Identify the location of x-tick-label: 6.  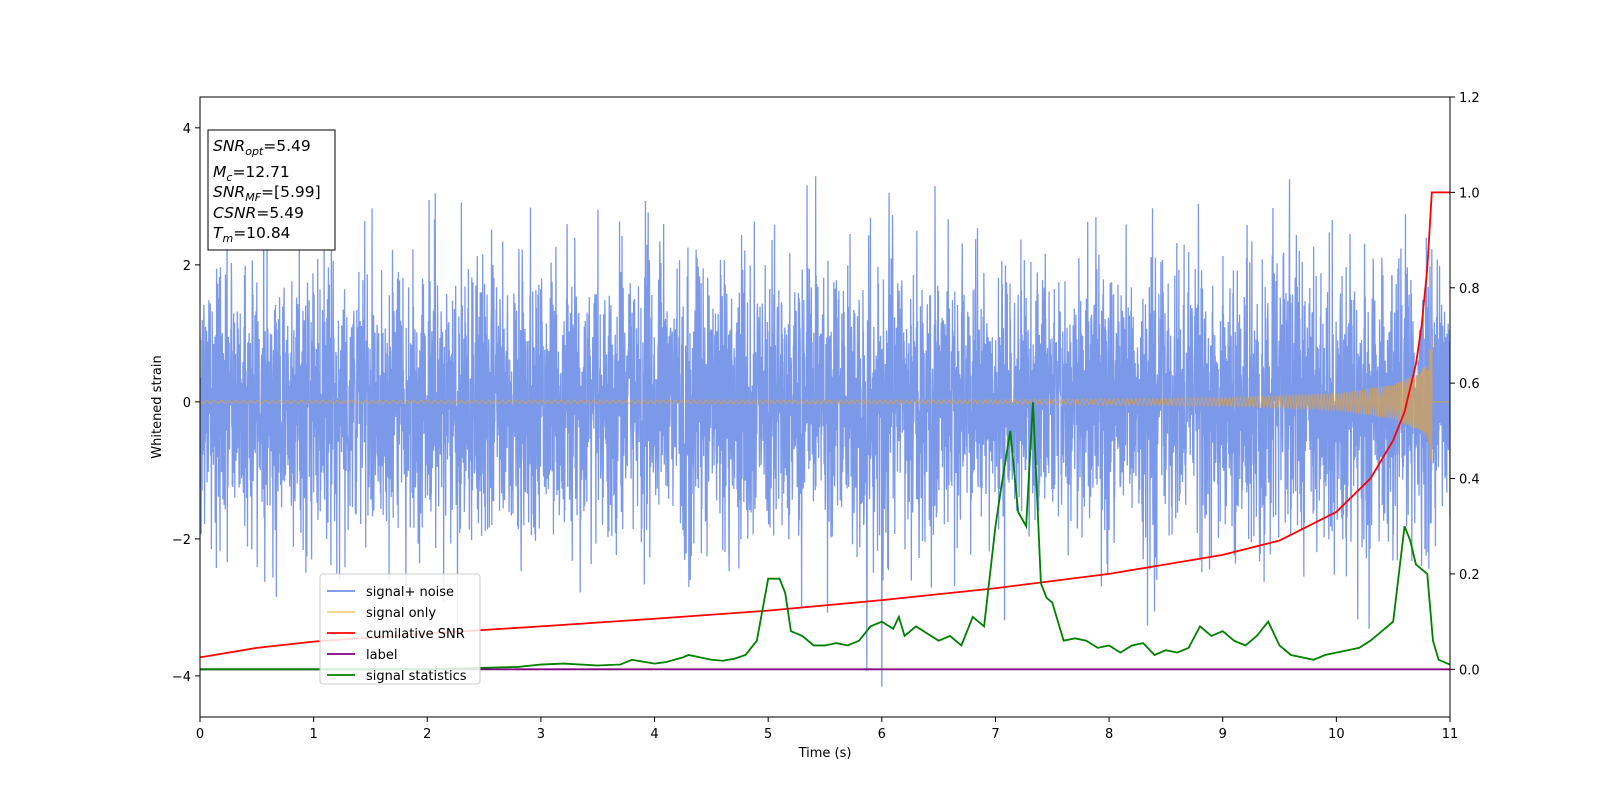
(882, 734).